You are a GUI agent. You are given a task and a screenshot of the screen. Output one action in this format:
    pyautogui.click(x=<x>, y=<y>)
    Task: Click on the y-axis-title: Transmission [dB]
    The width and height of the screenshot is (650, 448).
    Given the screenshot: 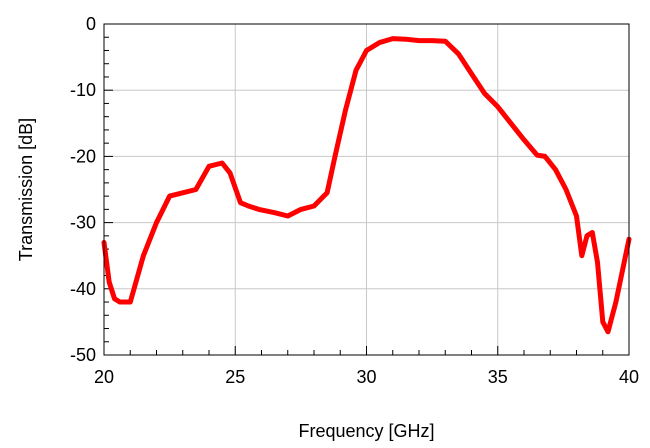 What is the action you would take?
    pyautogui.click(x=26, y=189)
    